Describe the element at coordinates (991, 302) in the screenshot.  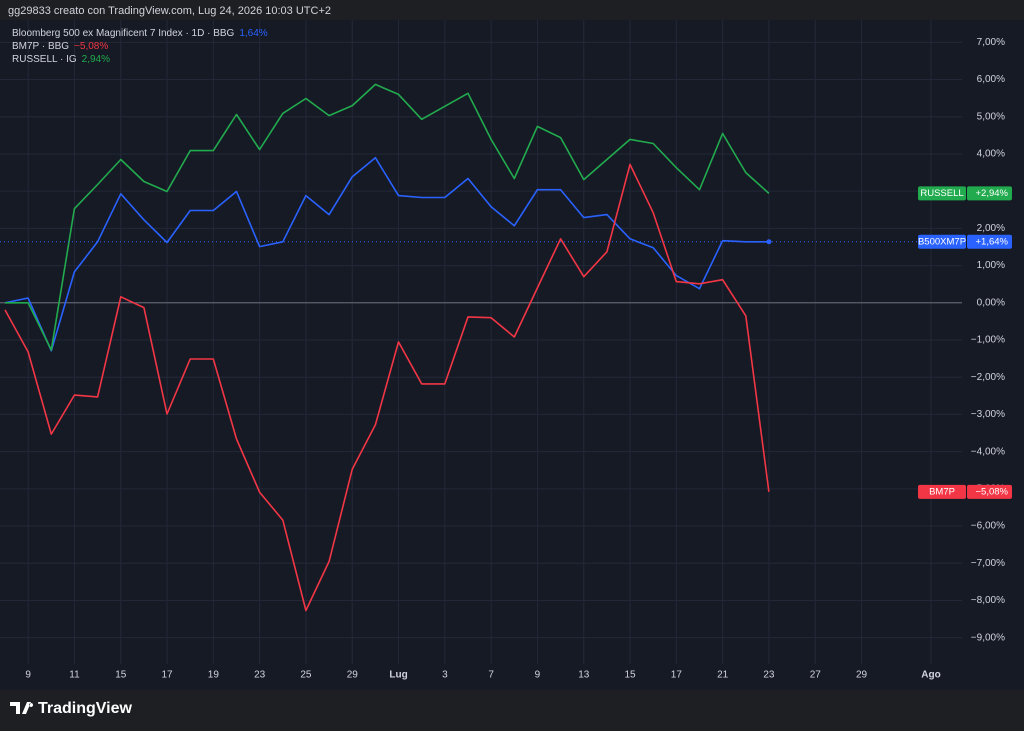
I see `y-tick-label: 0,00%` at that location.